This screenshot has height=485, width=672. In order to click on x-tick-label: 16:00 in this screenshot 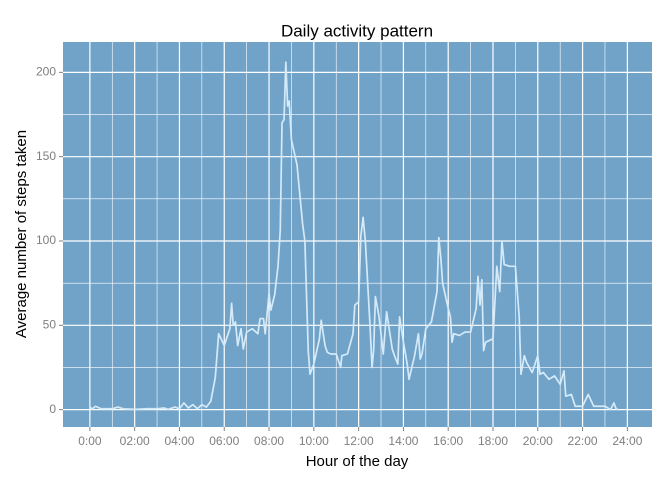, I will do `click(448, 441)`.